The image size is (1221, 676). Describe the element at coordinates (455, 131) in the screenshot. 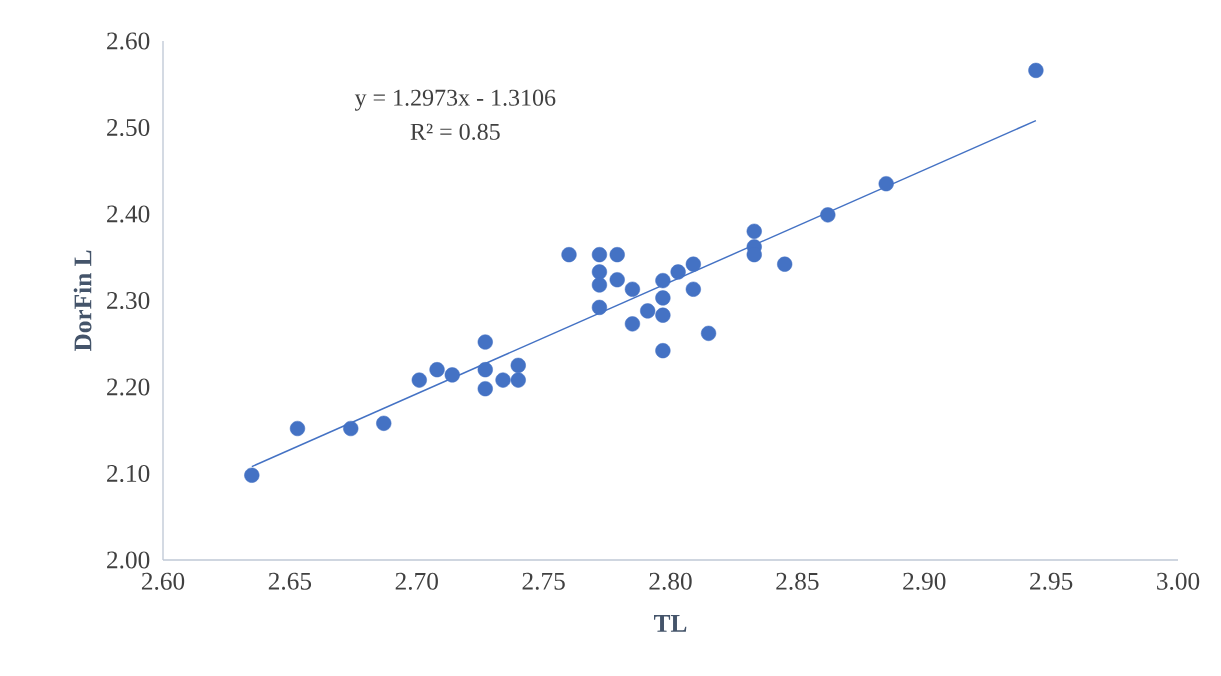

I see `annotation: R² = 0.85` at that location.